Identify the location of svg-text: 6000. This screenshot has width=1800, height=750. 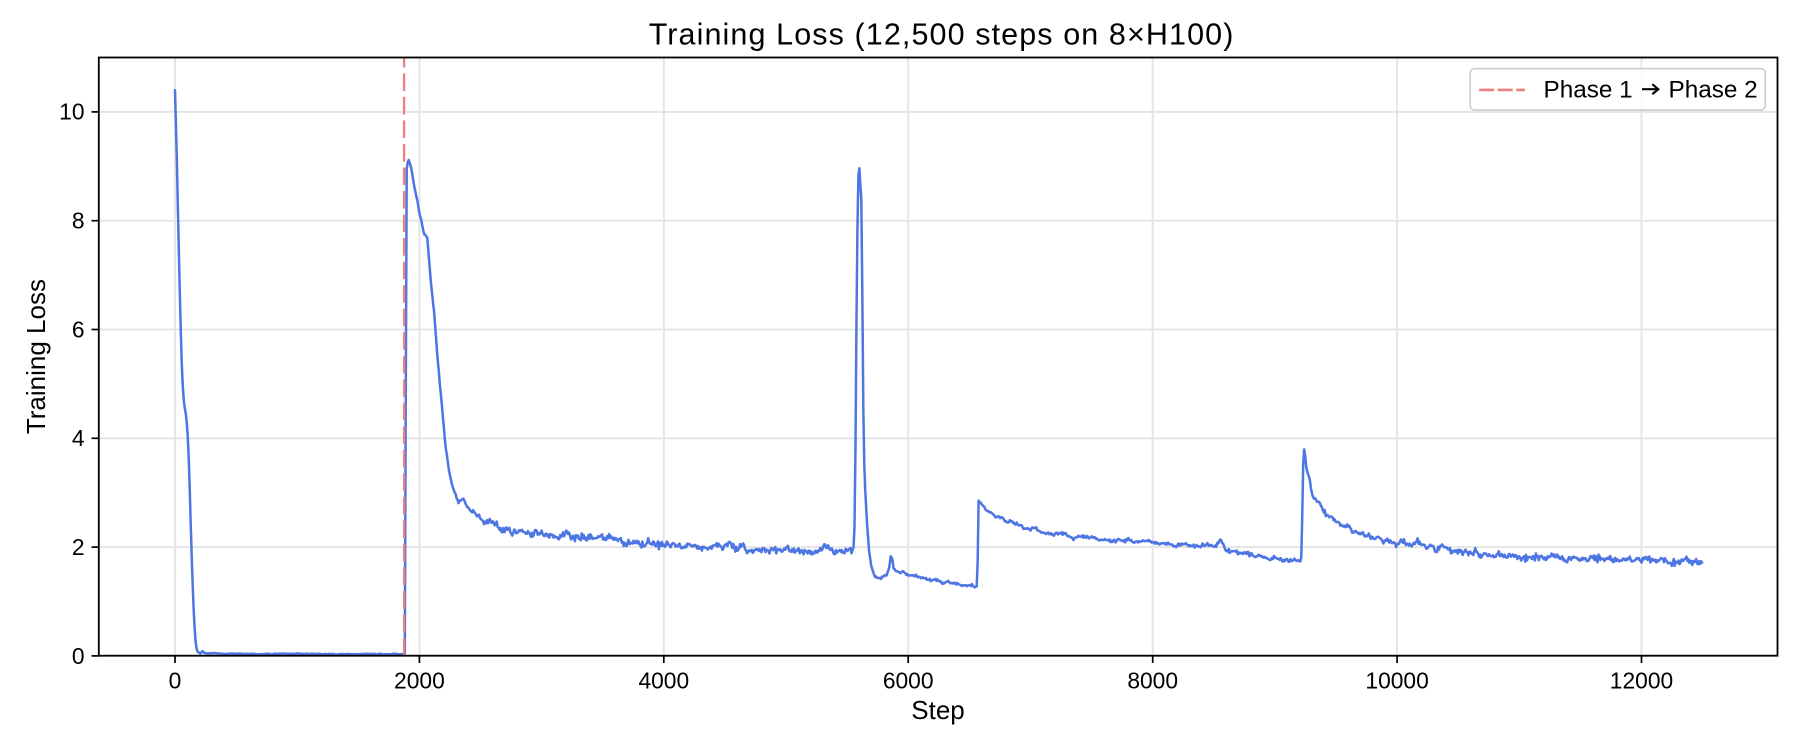
(908, 680).